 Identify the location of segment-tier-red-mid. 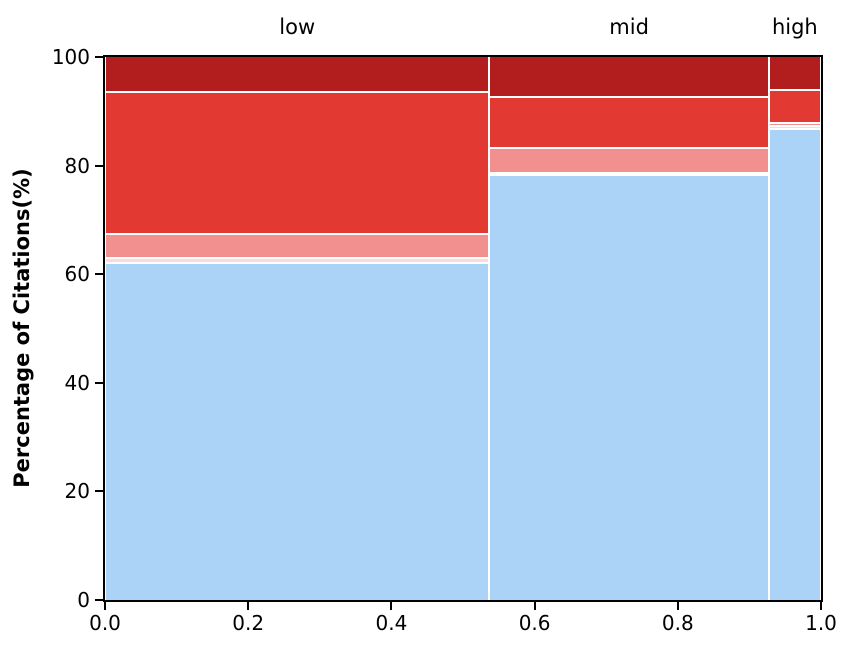
(629, 121).